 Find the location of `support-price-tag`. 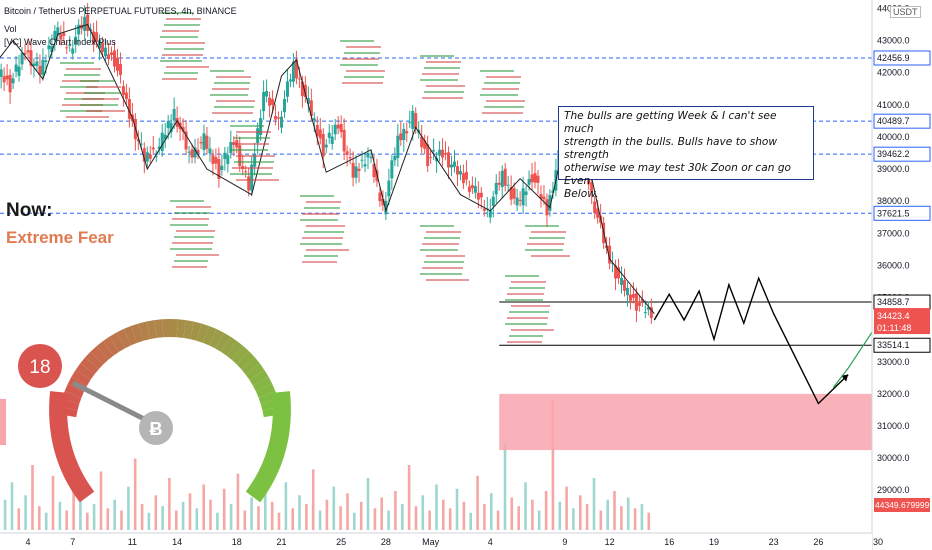

support-price-tag is located at coordinates (902, 345).